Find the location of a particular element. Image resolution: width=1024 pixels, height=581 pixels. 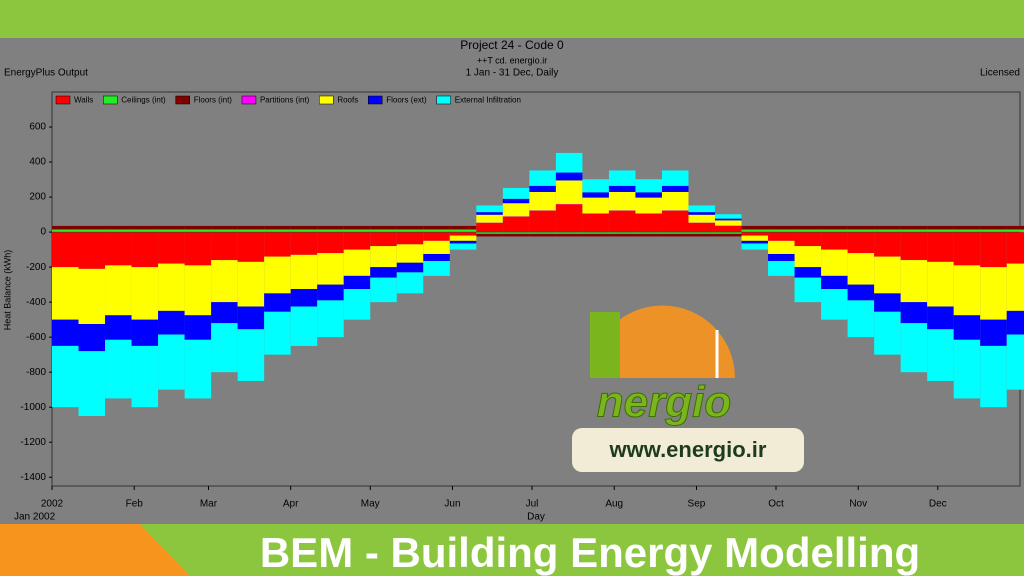

top-band is located at coordinates (512, 19).